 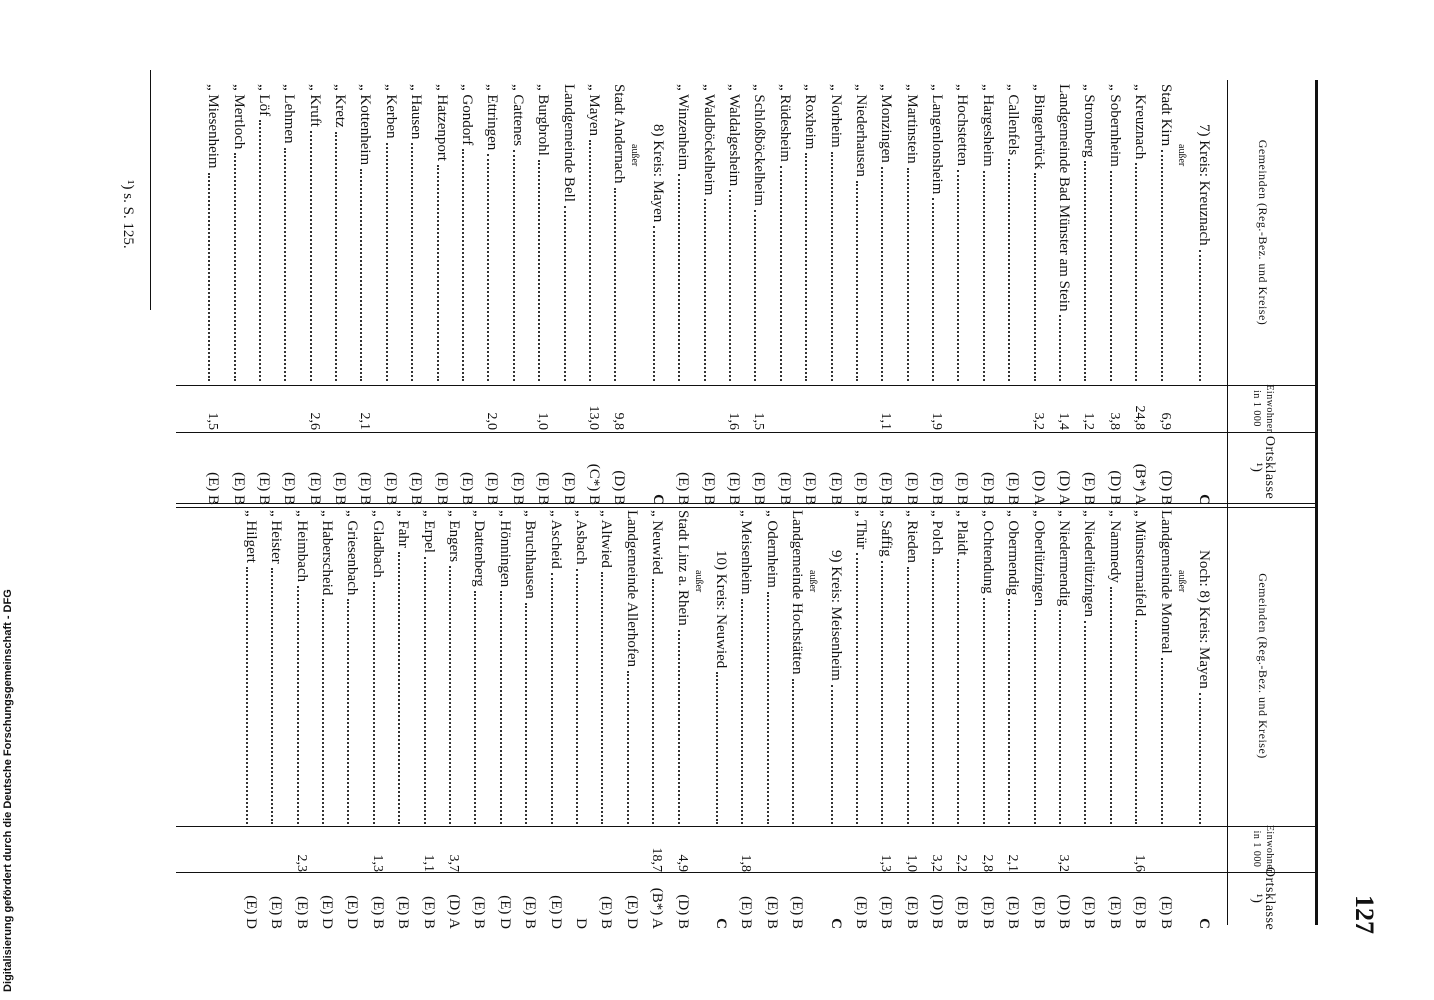 I want to click on col-header: Einwohner in 1 000, so click(x=1263, y=408).